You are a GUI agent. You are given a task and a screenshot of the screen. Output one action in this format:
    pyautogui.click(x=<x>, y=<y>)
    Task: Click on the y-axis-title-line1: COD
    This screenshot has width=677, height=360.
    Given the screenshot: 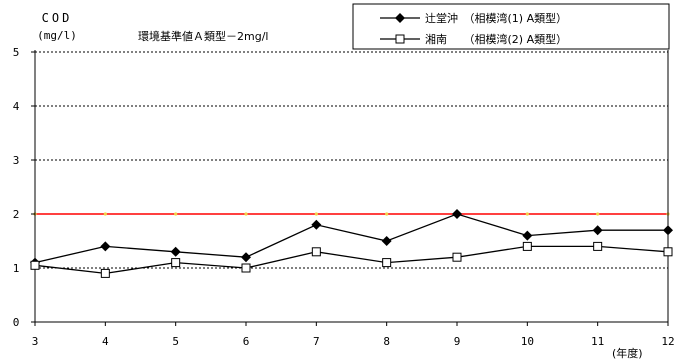 What is the action you would take?
    pyautogui.click(x=57, y=18)
    